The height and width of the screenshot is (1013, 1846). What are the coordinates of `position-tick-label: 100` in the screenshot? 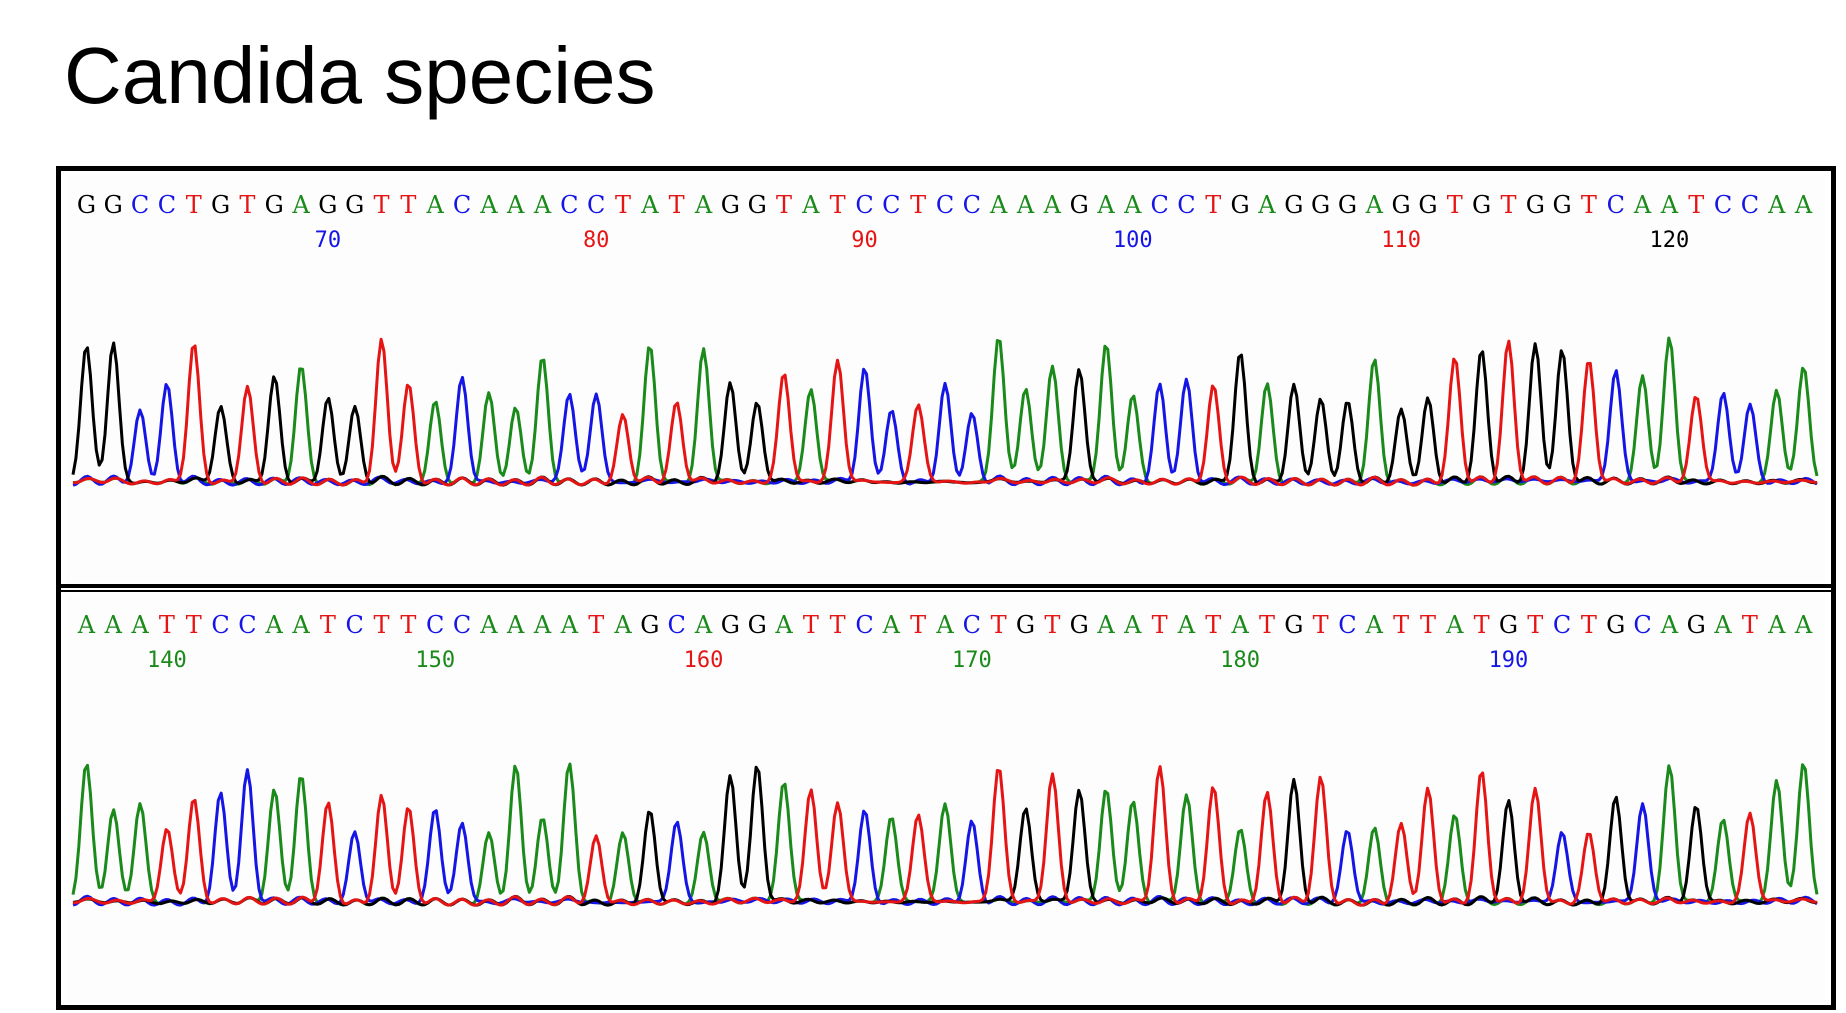 It's located at (1133, 240).